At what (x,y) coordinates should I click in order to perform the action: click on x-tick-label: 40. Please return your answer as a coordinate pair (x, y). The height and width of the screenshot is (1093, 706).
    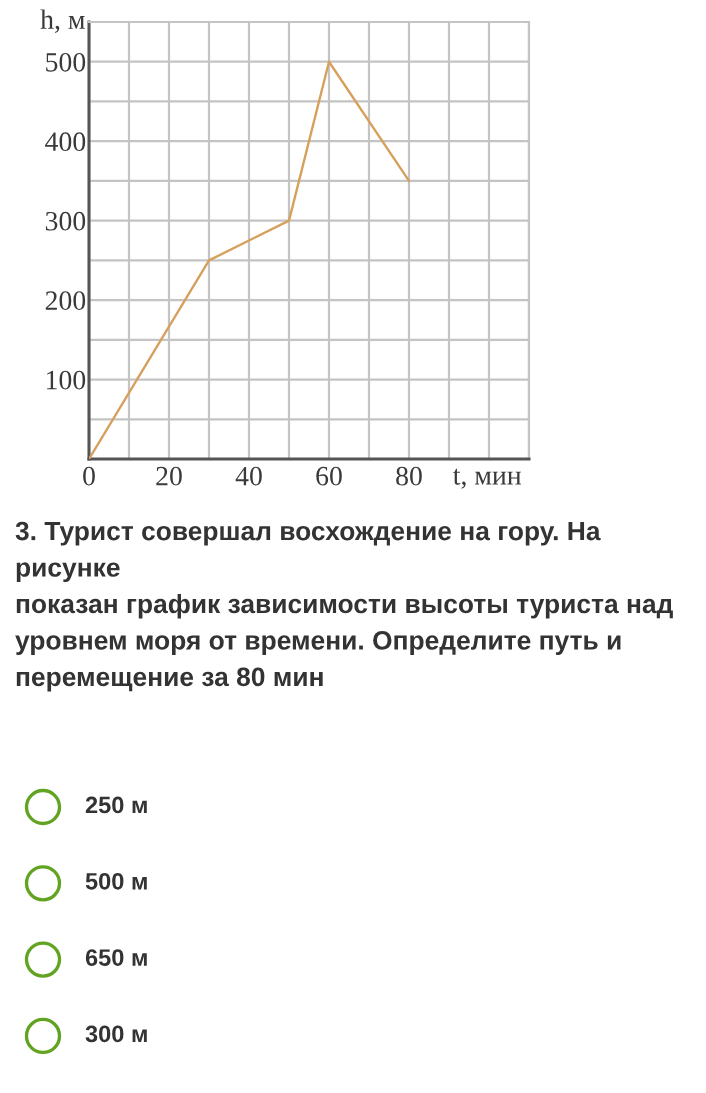
    Looking at the image, I should click on (248, 476).